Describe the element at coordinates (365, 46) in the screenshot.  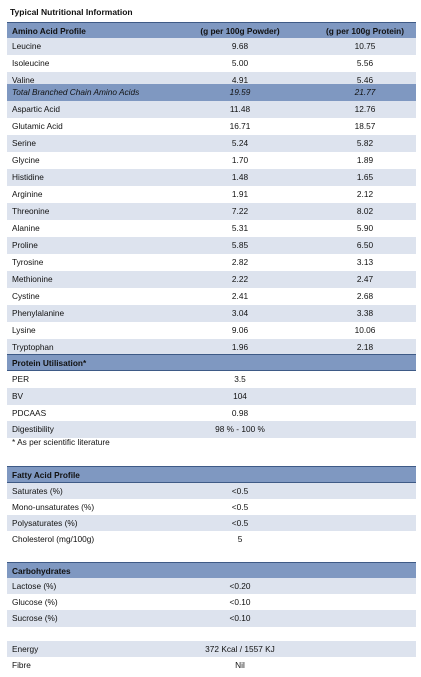
I see `row-protein-value: 10.75` at that location.